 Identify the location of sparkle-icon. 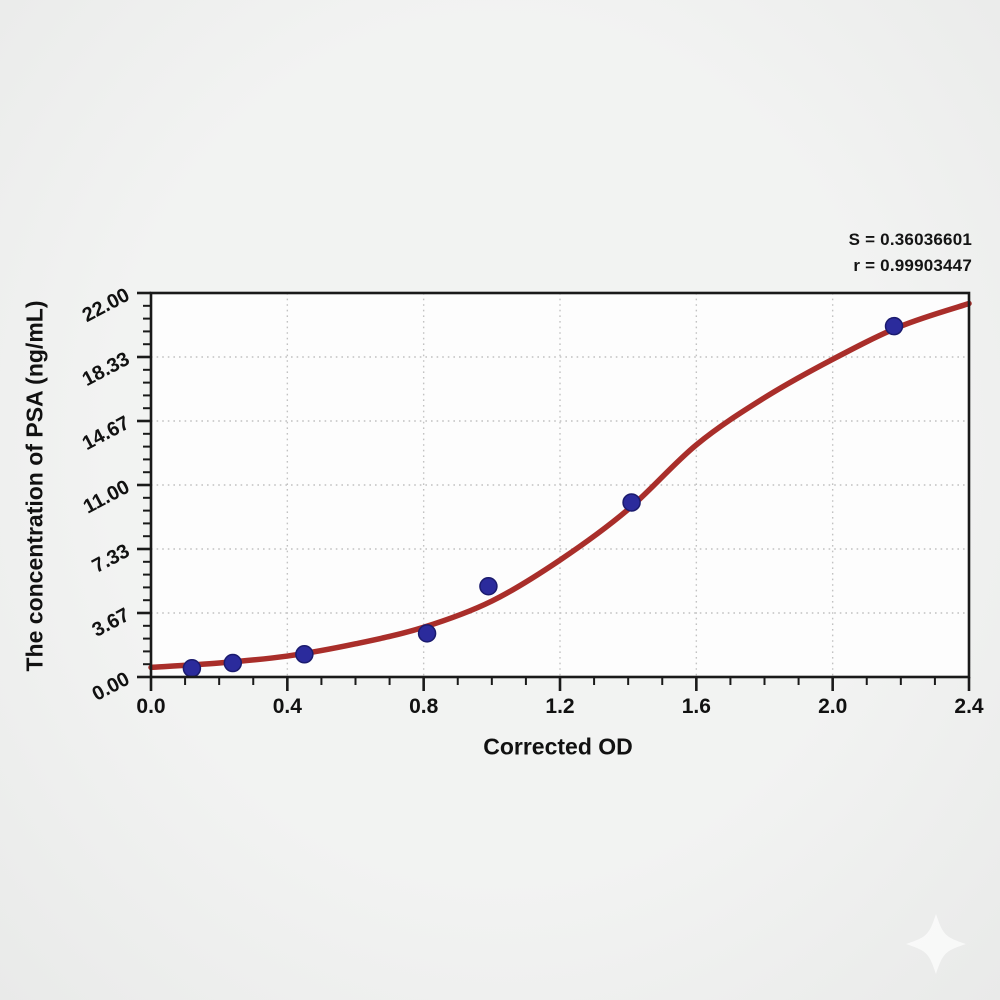
(936, 944).